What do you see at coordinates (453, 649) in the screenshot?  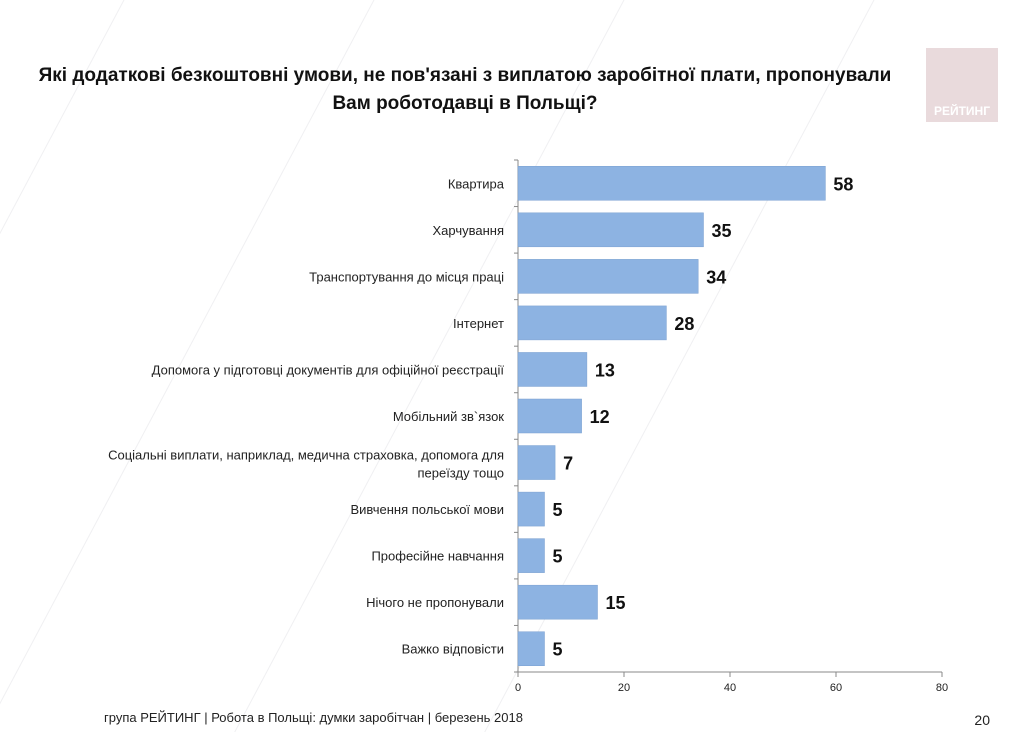 I see `category-label: Важко відповісти` at bounding box center [453, 649].